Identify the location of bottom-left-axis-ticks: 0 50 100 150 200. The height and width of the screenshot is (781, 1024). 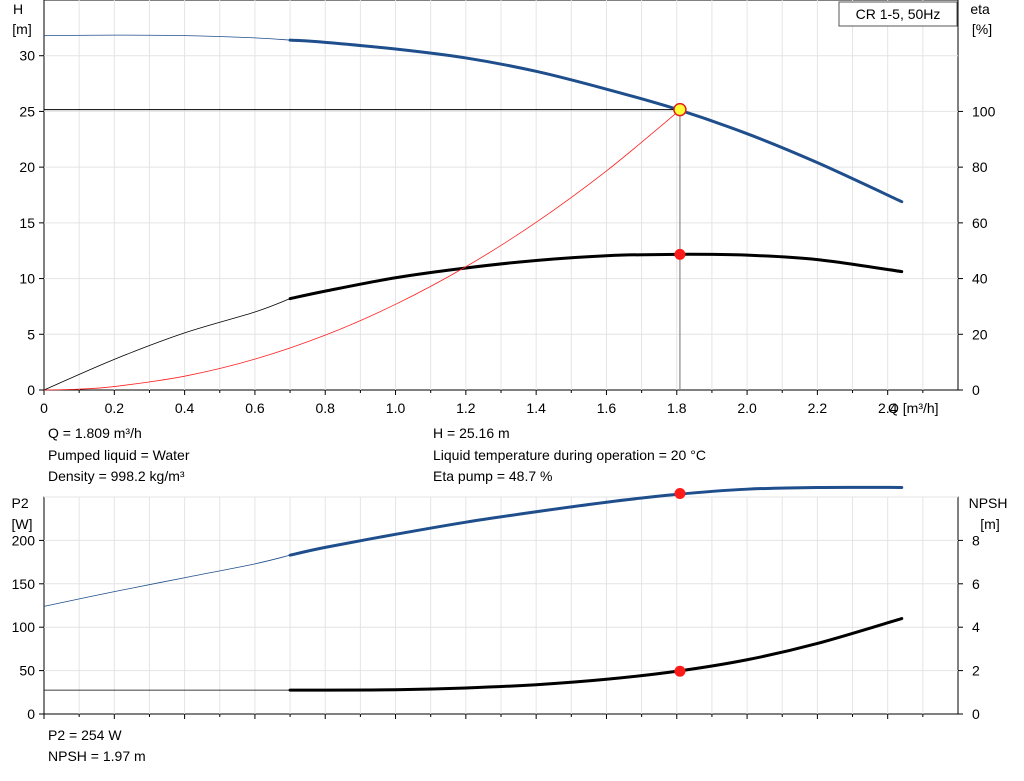
(28, 627).